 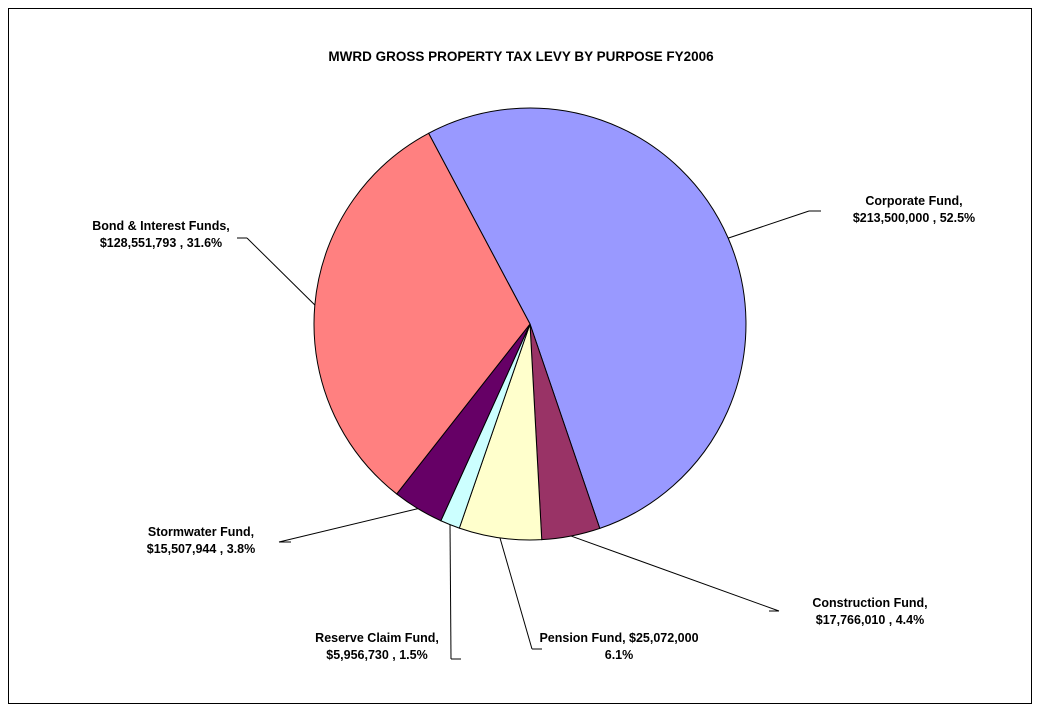 What do you see at coordinates (675, 573) in the screenshot?
I see `leader-line-construction-fund` at bounding box center [675, 573].